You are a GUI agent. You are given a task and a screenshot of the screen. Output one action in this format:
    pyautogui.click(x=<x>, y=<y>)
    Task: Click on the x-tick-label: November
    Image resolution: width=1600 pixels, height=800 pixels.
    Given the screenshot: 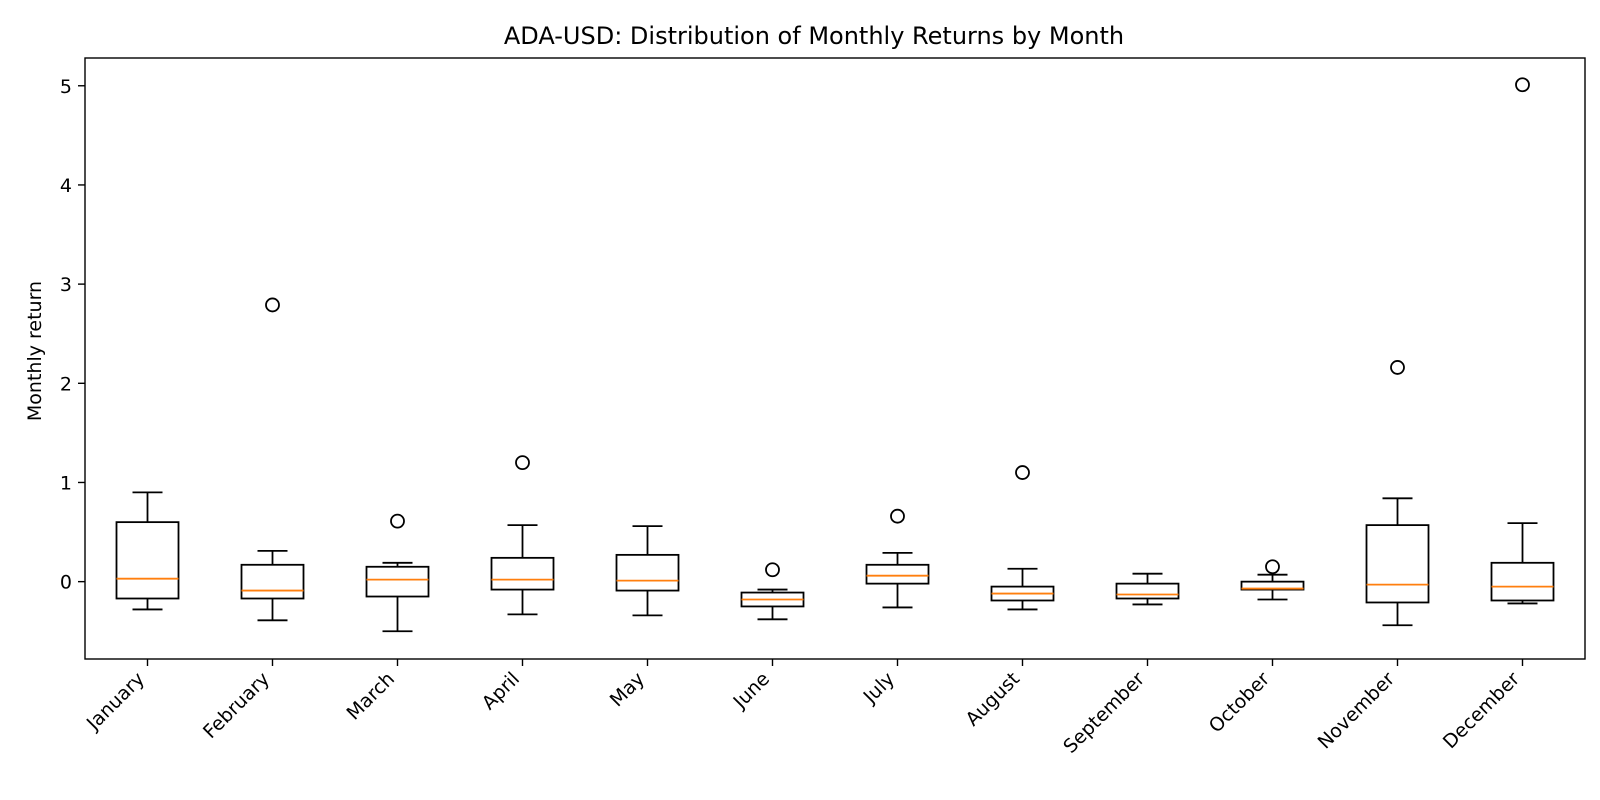 What is the action you would take?
    pyautogui.click(x=1357, y=711)
    